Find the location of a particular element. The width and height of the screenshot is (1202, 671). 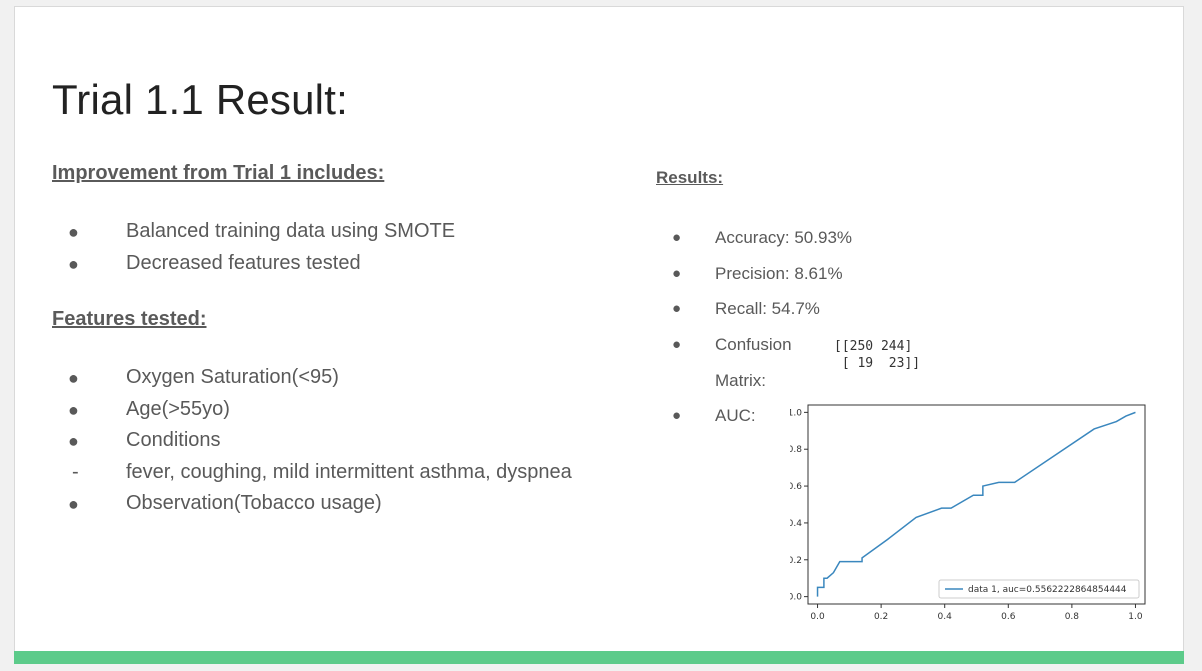

list-item-text: Conditions is located at coordinates (173, 440).